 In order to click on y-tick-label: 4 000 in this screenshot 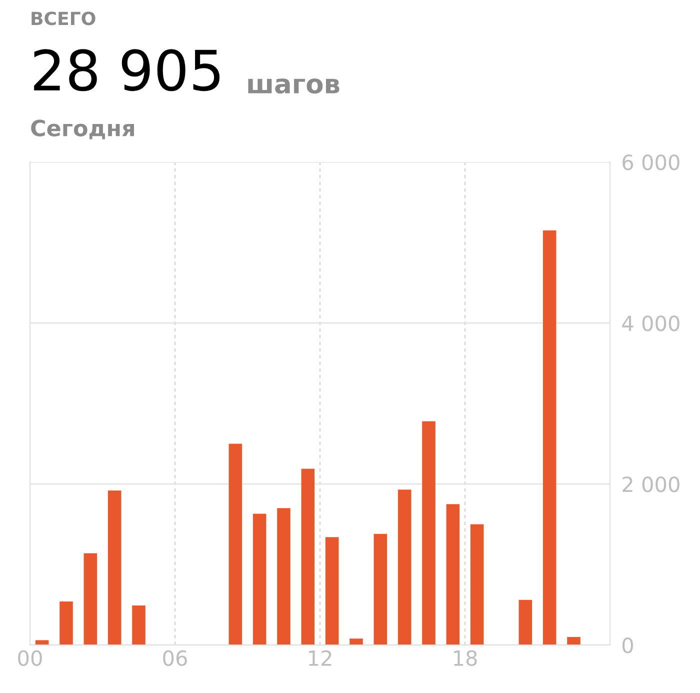, I will do `click(651, 323)`.